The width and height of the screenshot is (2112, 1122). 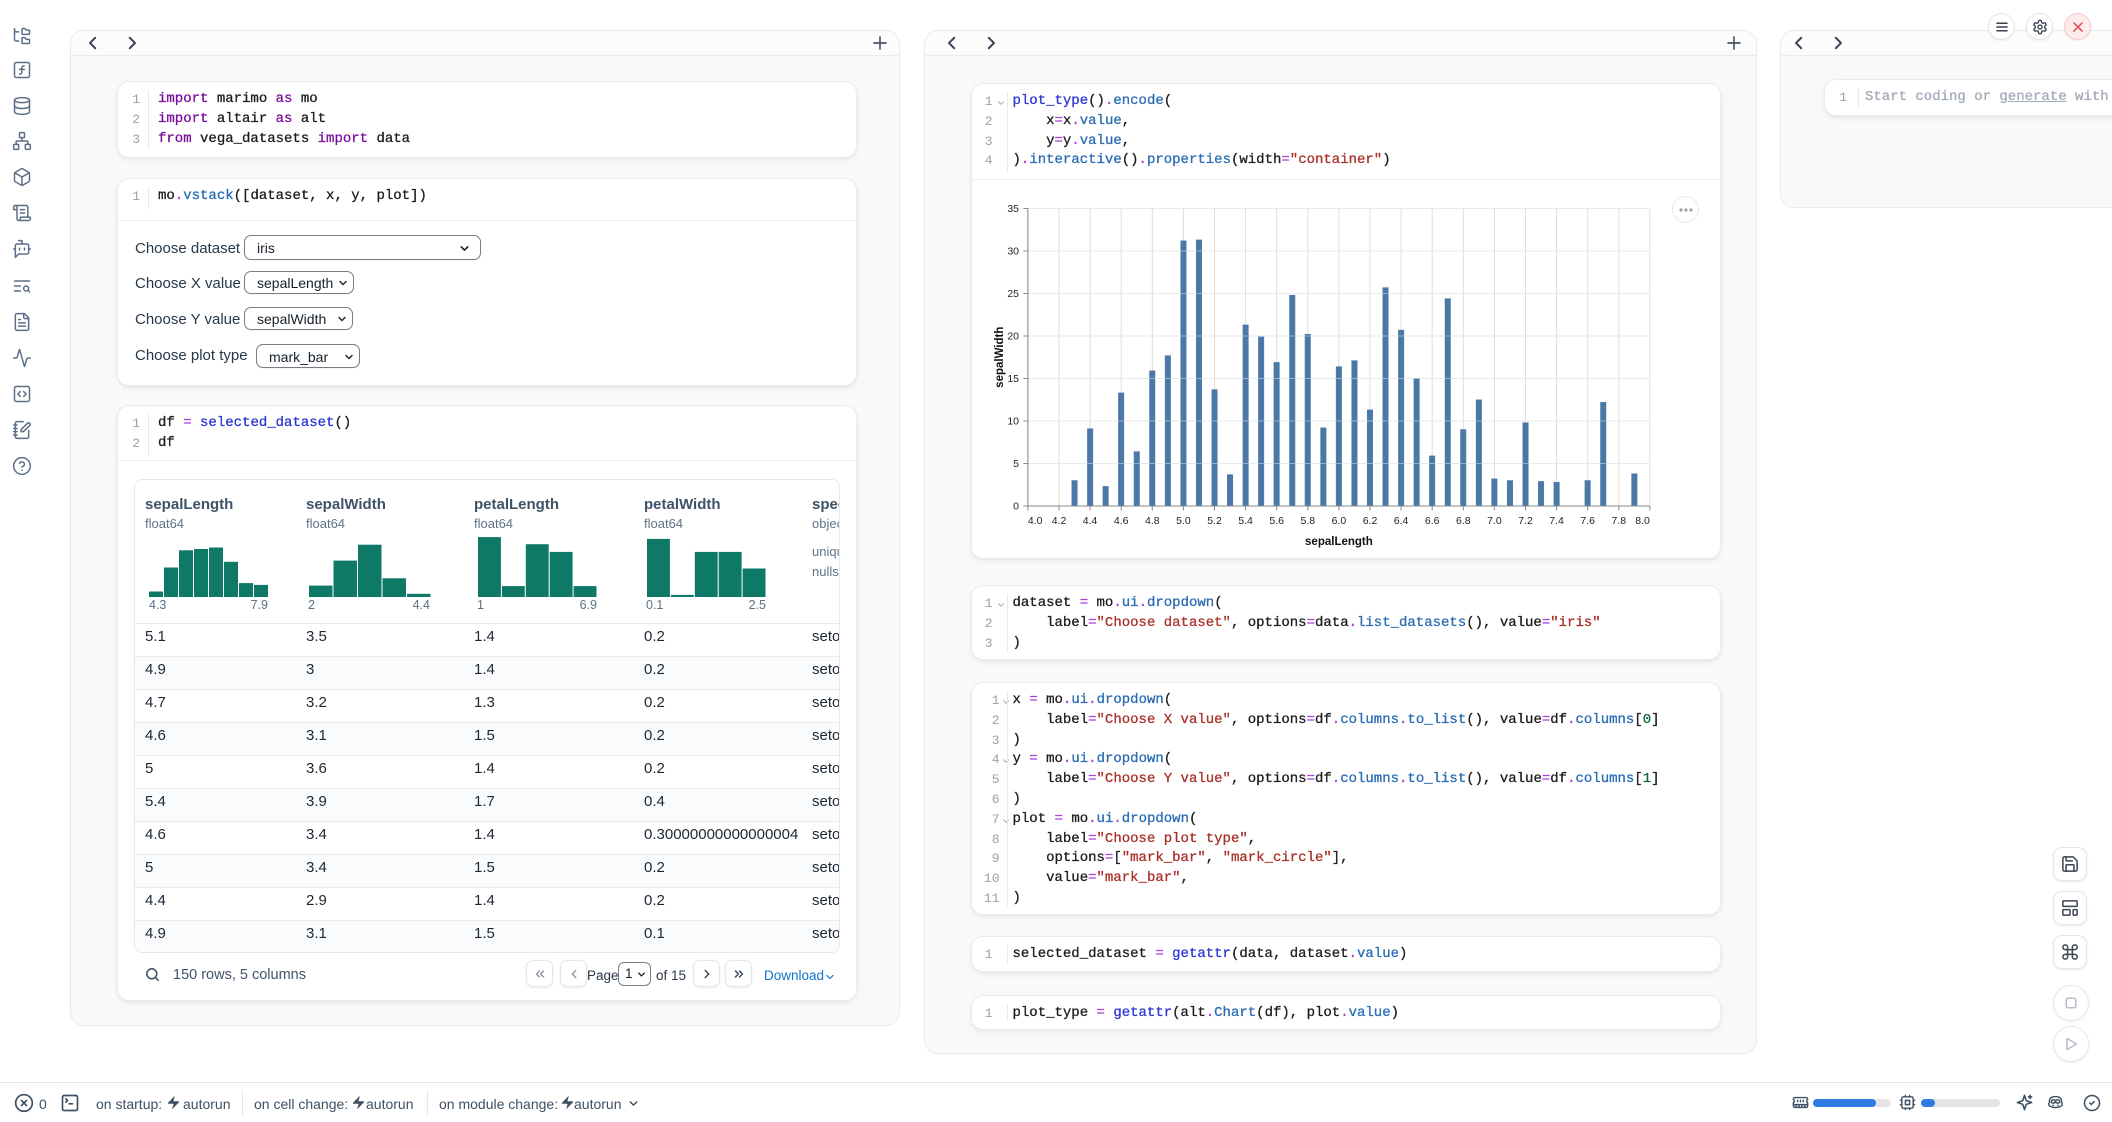 What do you see at coordinates (1307, 521) in the screenshot?
I see `svg-text: 5.8` at bounding box center [1307, 521].